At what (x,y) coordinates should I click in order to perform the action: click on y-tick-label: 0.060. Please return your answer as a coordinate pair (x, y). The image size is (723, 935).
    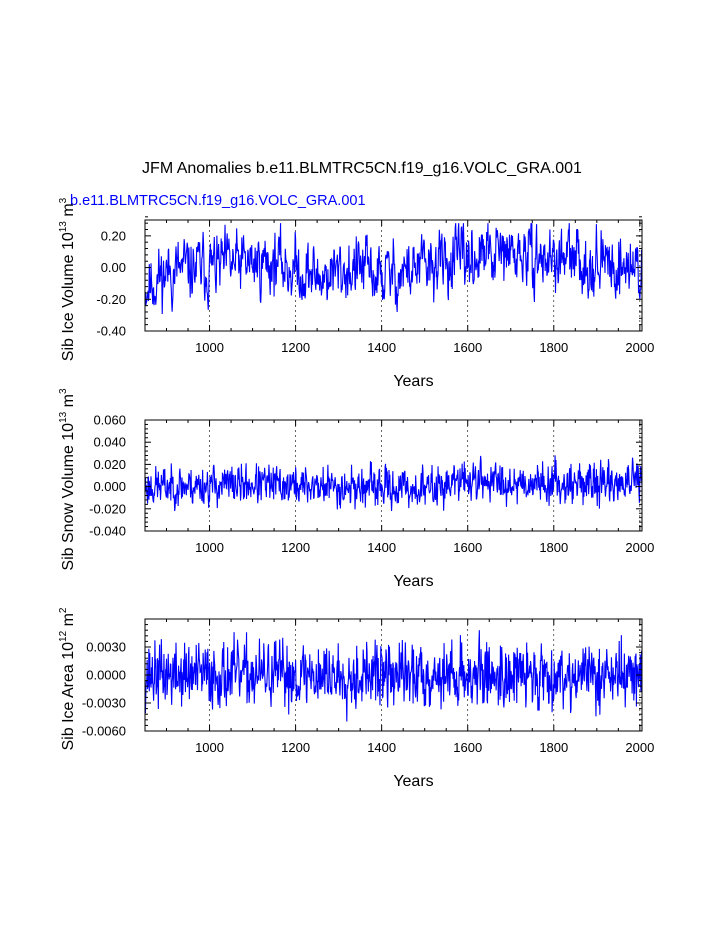
    Looking at the image, I should click on (109, 420).